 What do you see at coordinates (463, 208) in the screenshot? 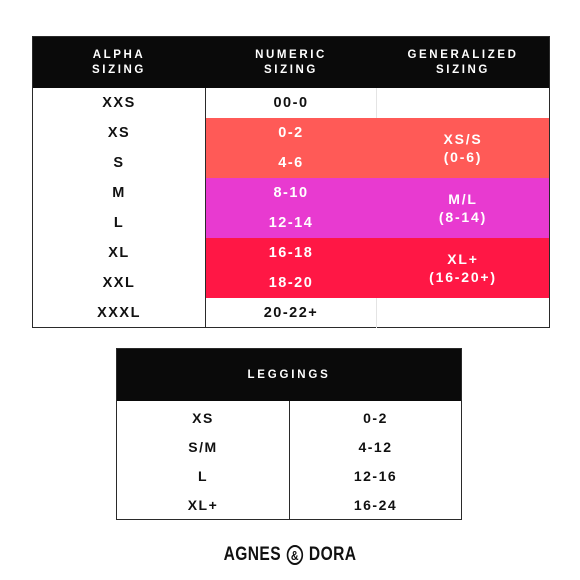
I see `generalized-size-m-l: M/L (8-14)` at bounding box center [463, 208].